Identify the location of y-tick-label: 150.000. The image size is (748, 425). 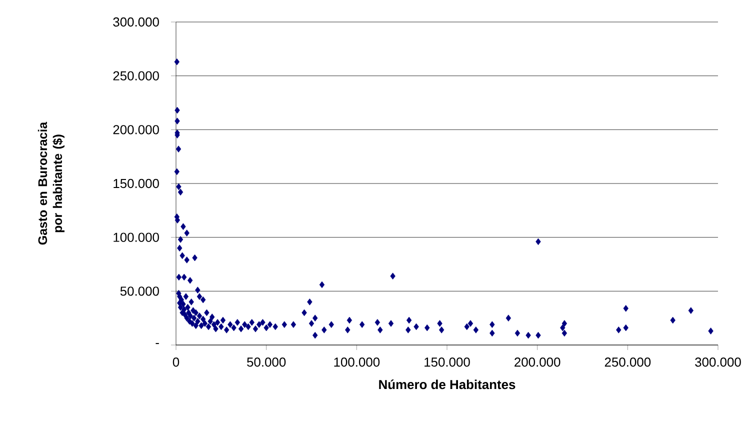
(136, 183).